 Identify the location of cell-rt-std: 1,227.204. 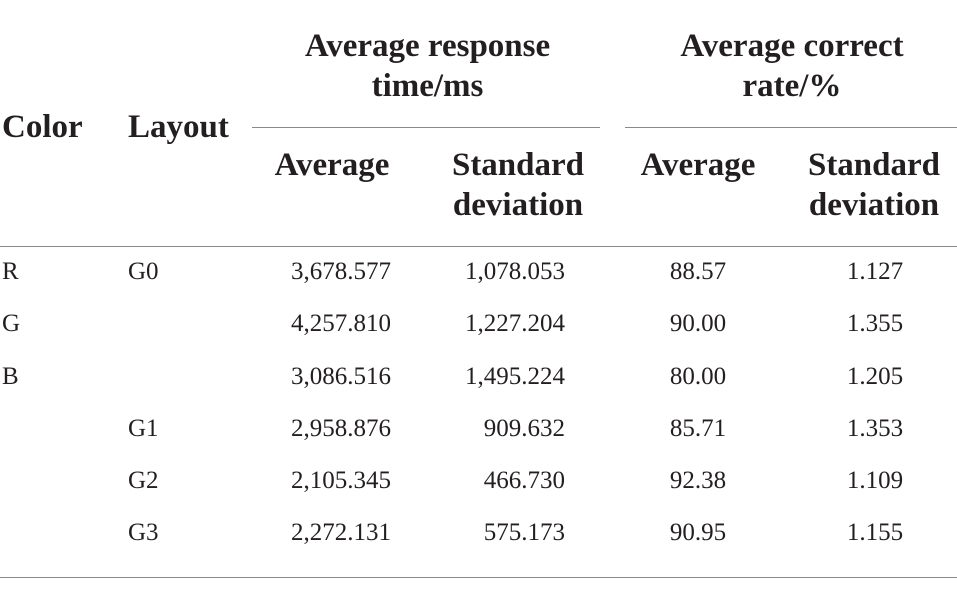
(515, 323).